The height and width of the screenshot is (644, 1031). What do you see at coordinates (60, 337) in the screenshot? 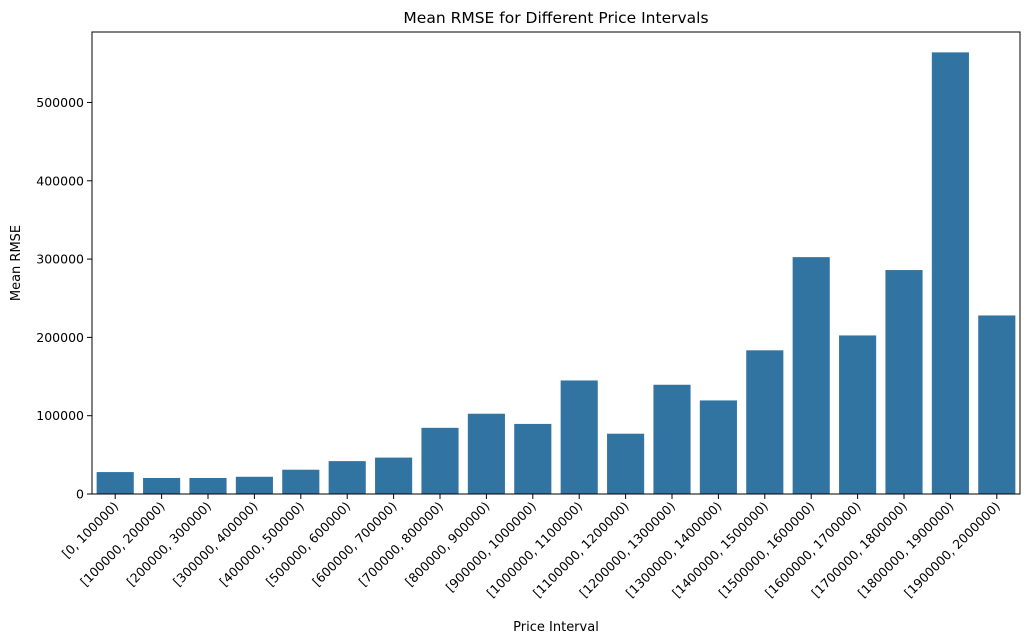
I see `y-tick-label: 200000` at bounding box center [60, 337].